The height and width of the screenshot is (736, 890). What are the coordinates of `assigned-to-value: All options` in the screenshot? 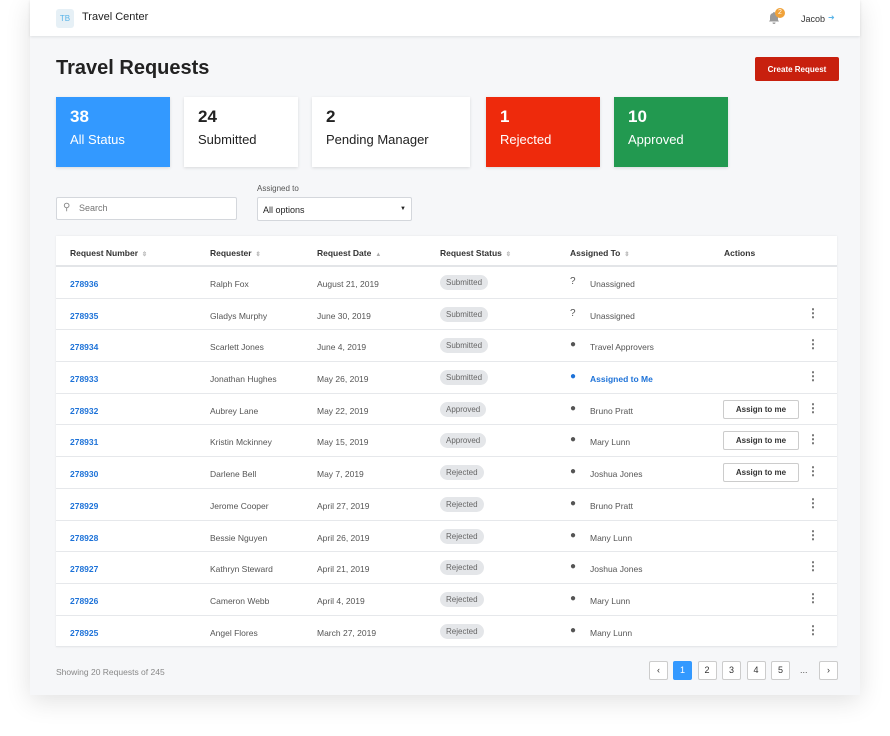 It's located at (284, 210).